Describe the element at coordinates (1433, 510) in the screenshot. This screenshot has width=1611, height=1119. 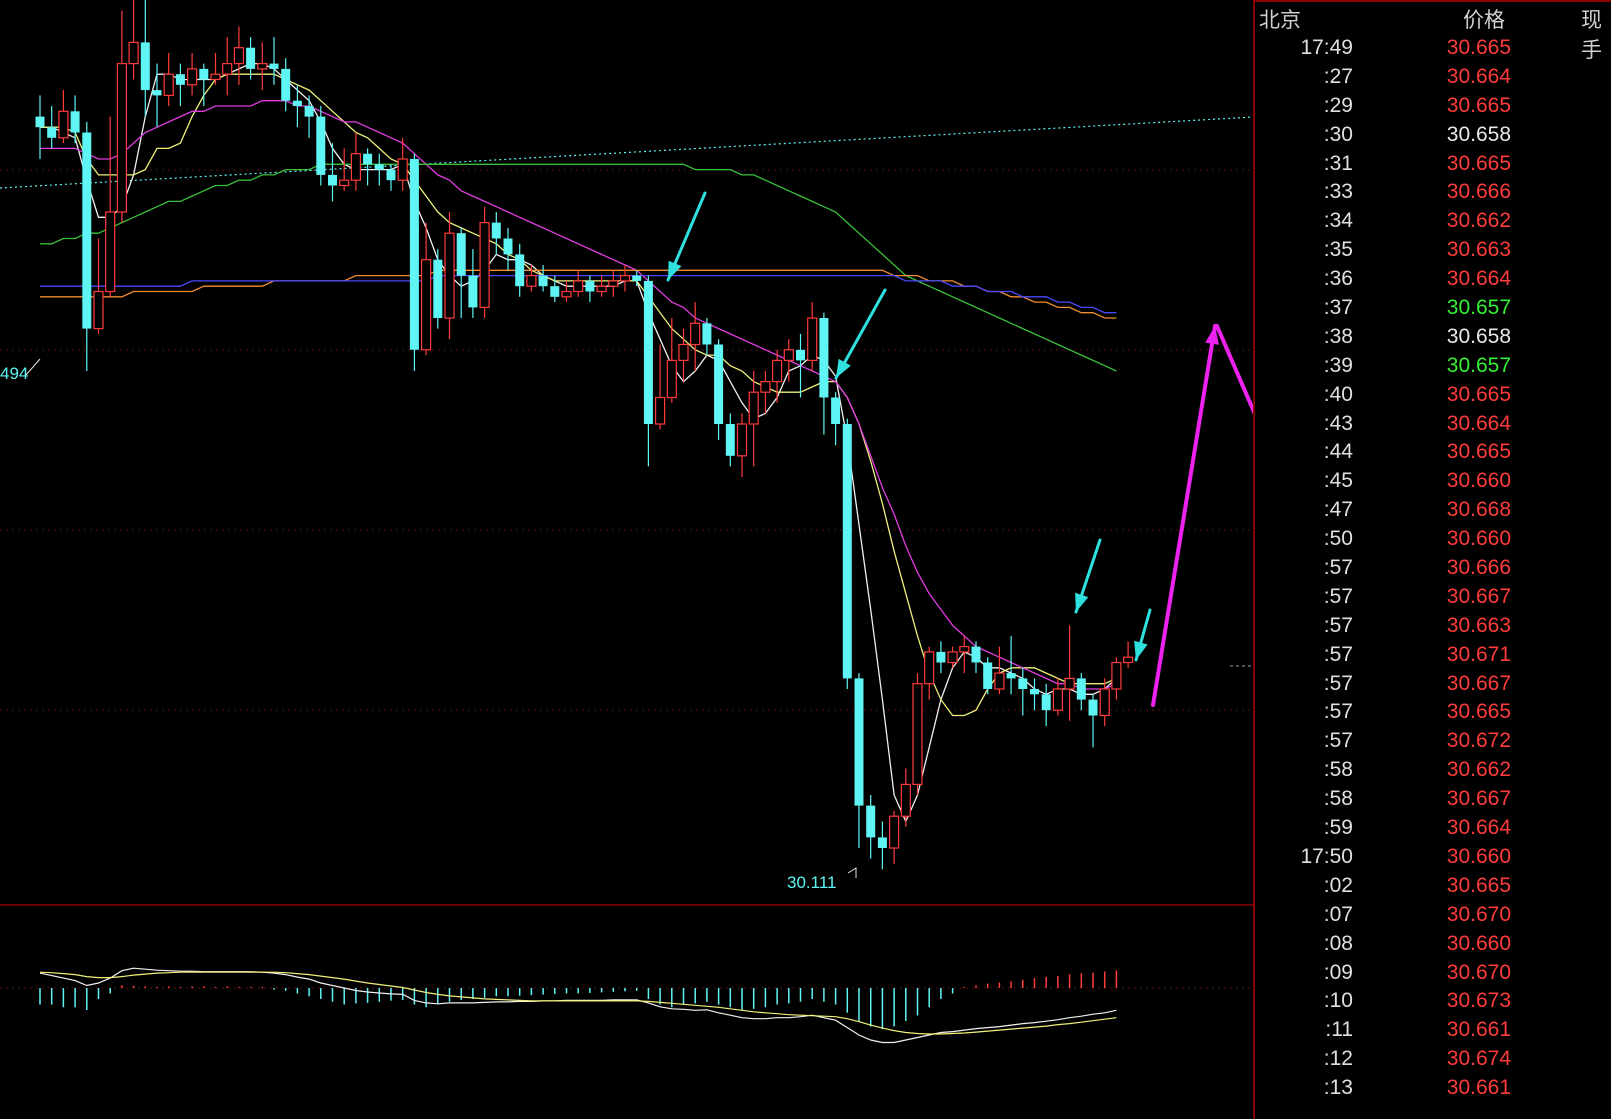
I see `tick-row: :47 30.668` at that location.